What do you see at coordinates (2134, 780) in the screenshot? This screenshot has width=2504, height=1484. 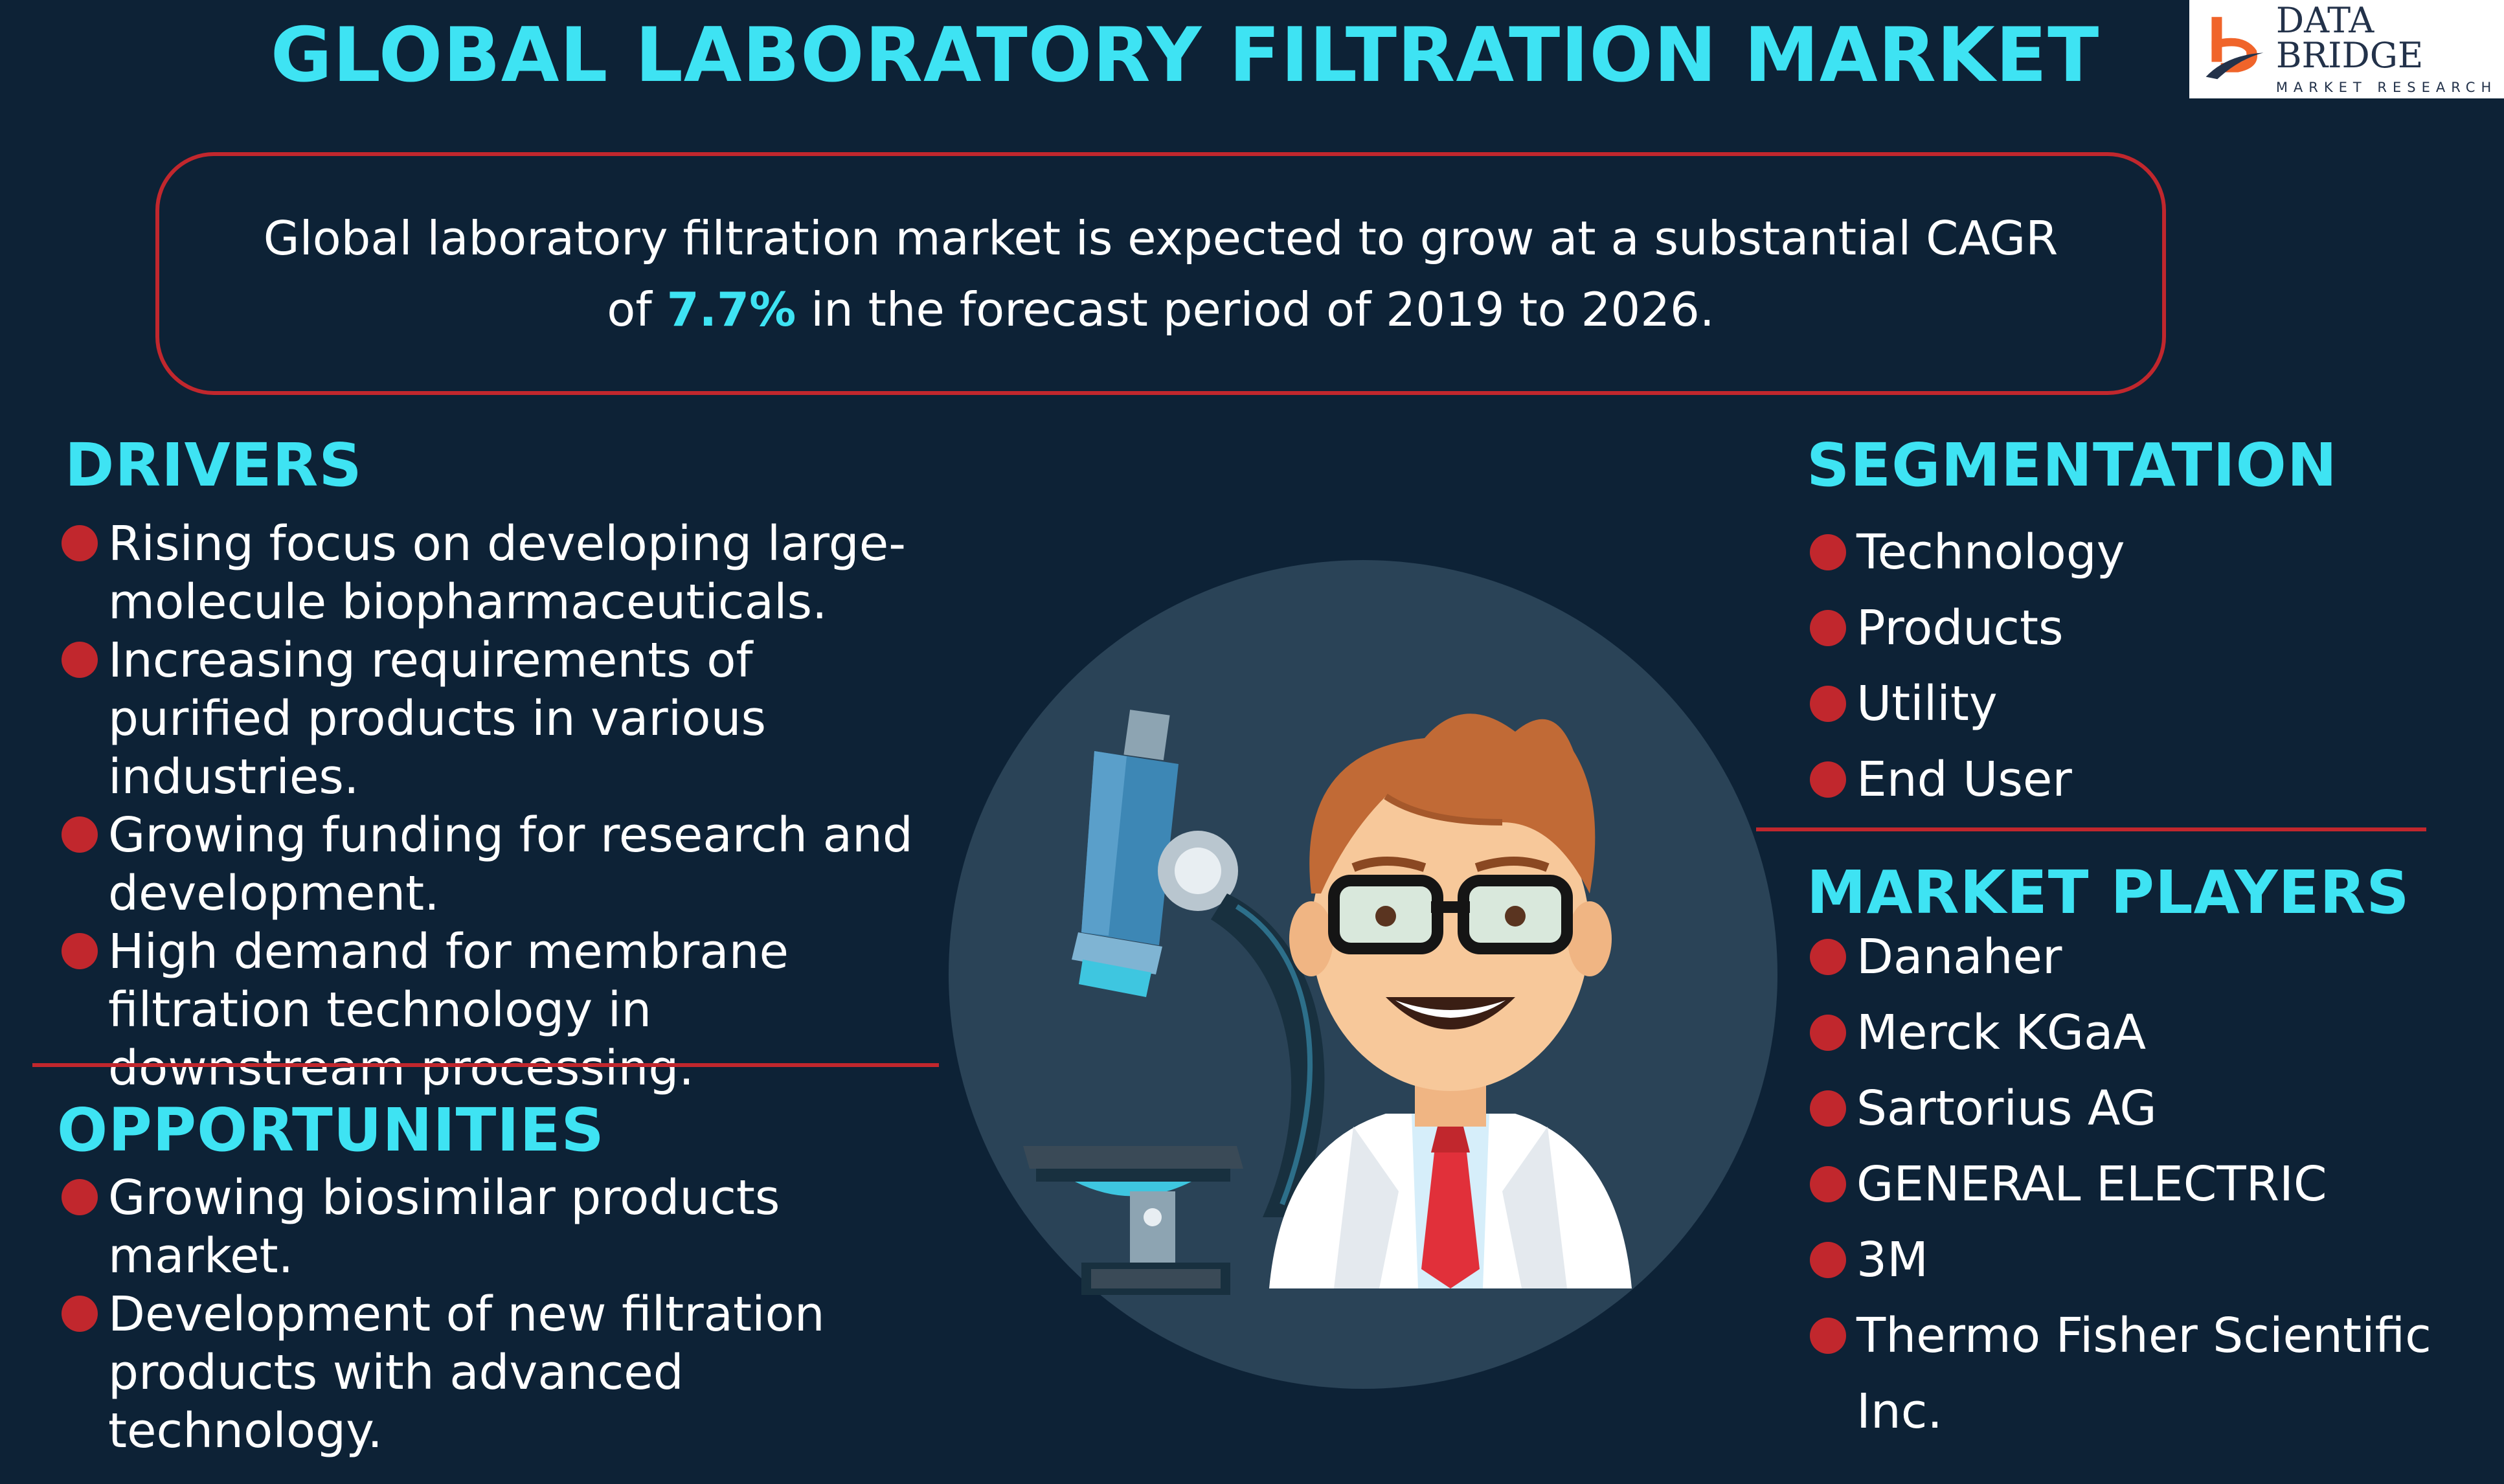 I see `list-item: End User` at bounding box center [2134, 780].